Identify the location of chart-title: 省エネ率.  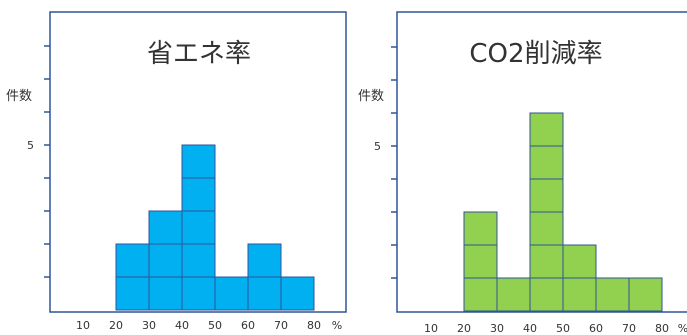
(199, 54).